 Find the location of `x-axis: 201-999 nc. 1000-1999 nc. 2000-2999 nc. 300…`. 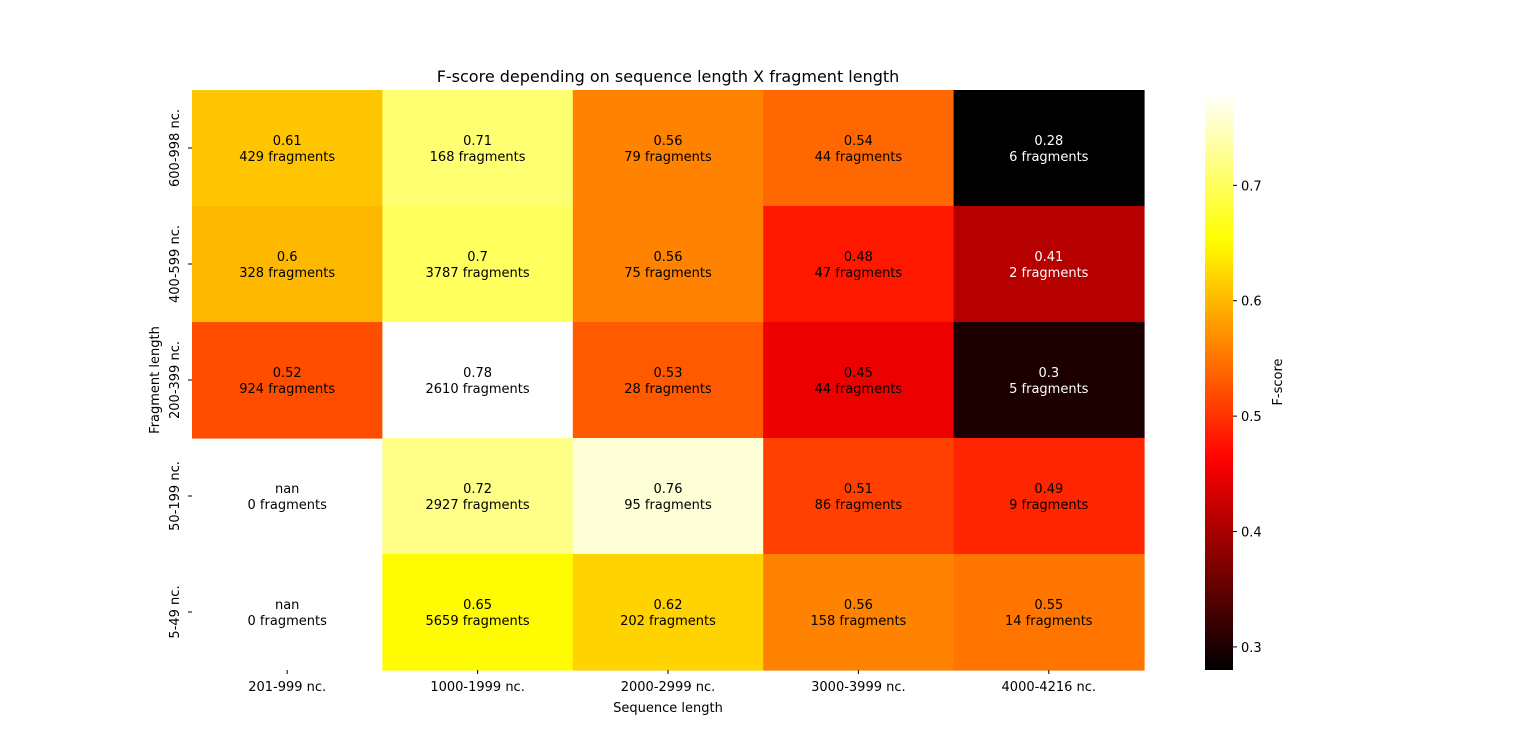

x-axis: 201-999 nc. 1000-1999 nc. 2000-2999 nc. 300… is located at coordinates (672, 682).